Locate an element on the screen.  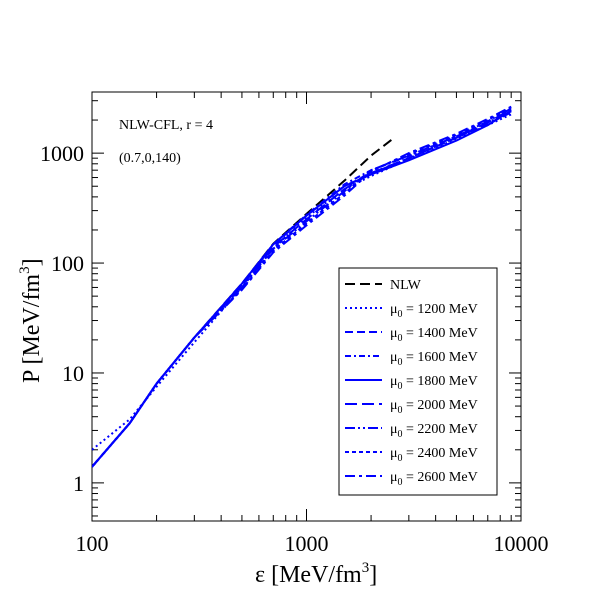
y-tick-label: 1000 is located at coordinates (62, 153).